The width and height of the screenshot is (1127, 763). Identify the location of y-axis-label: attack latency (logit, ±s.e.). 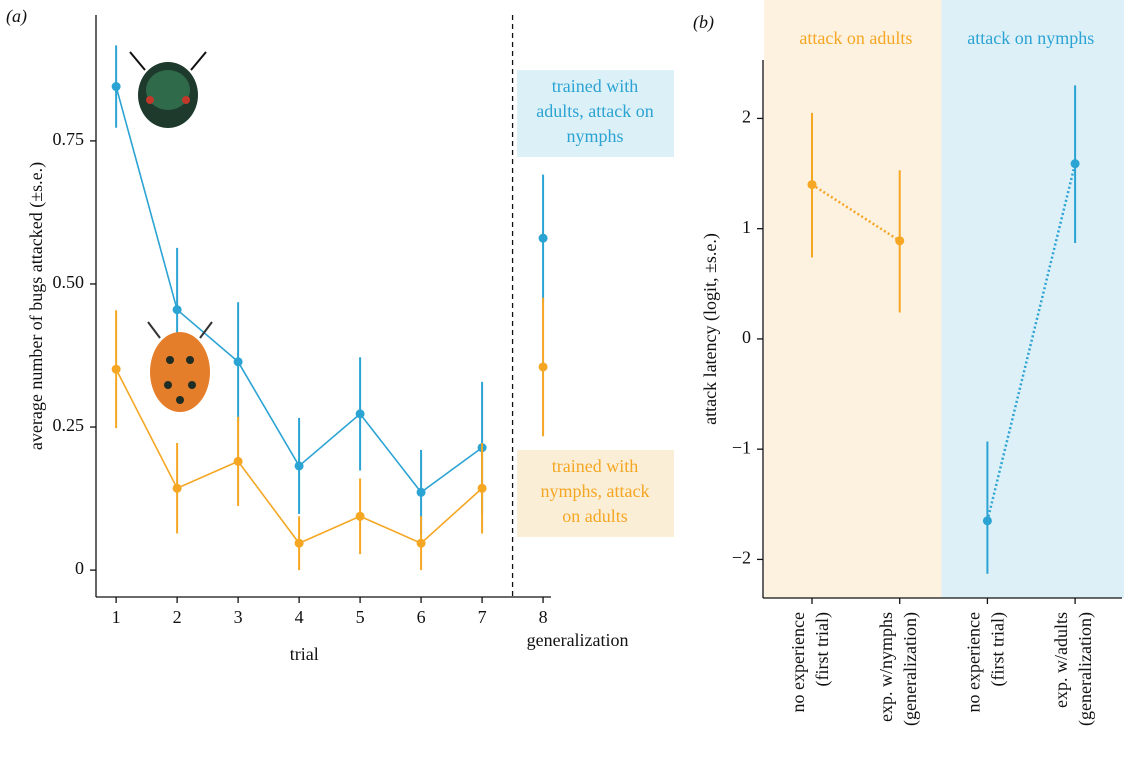
(710, 329).